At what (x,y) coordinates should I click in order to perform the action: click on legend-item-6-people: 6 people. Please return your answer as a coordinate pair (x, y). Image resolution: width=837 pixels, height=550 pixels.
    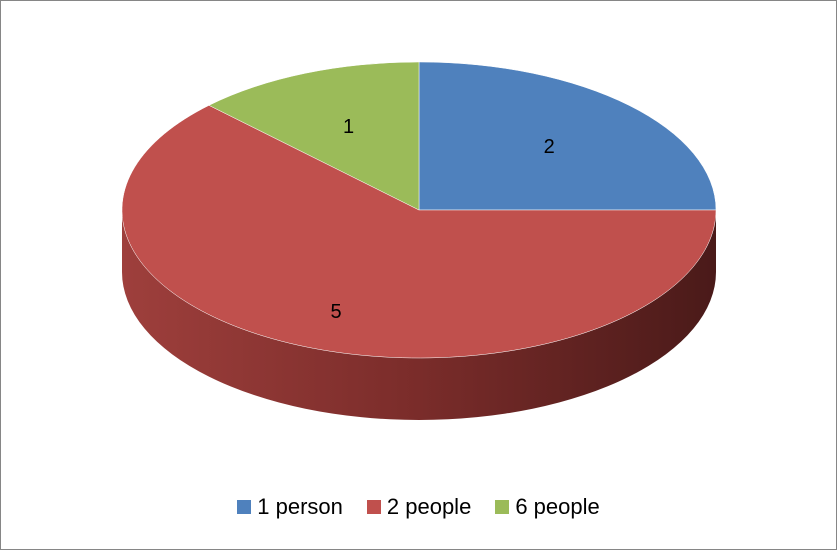
    Looking at the image, I should click on (547, 507).